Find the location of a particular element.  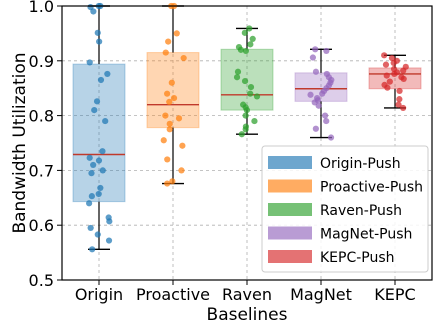

y-tick-label: 0.6 is located at coordinates (41, 225).